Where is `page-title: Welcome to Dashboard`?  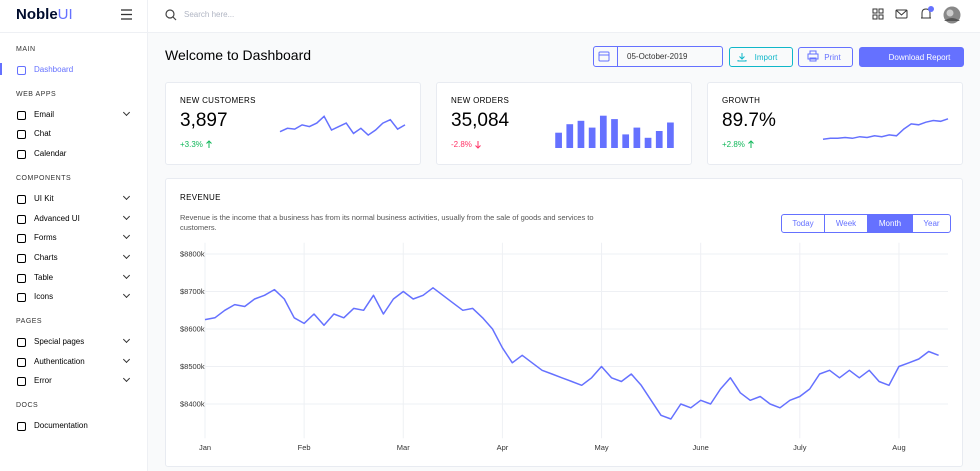
page-title: Welcome to Dashboard is located at coordinates (238, 55).